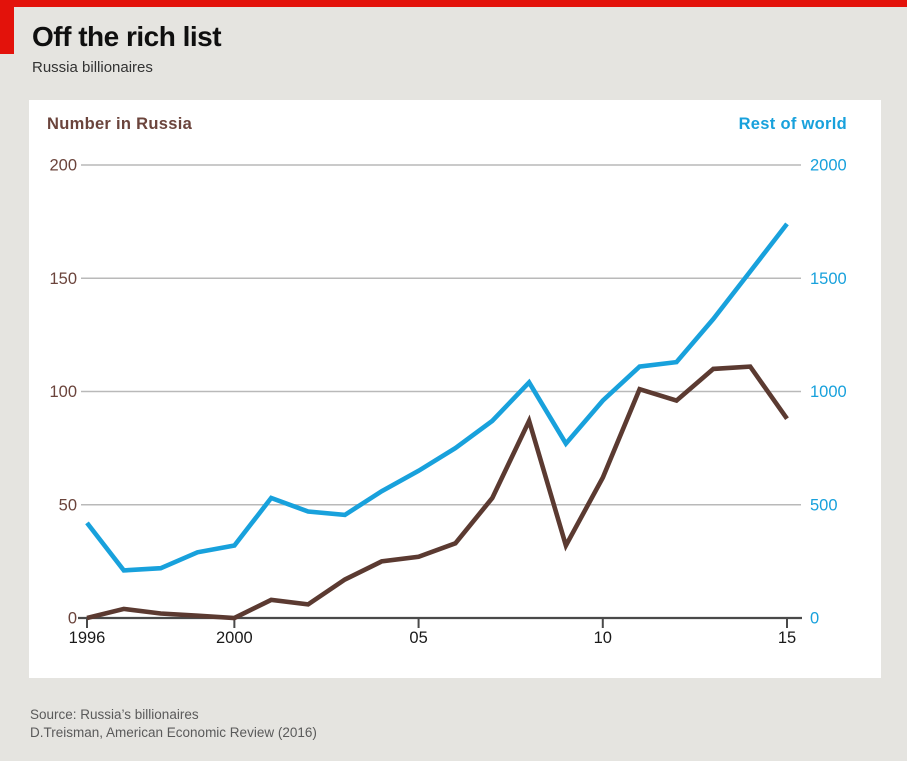 This screenshot has height=761, width=907. Describe the element at coordinates (793, 124) in the screenshot. I see `right-axis-title: Rest of world` at that location.